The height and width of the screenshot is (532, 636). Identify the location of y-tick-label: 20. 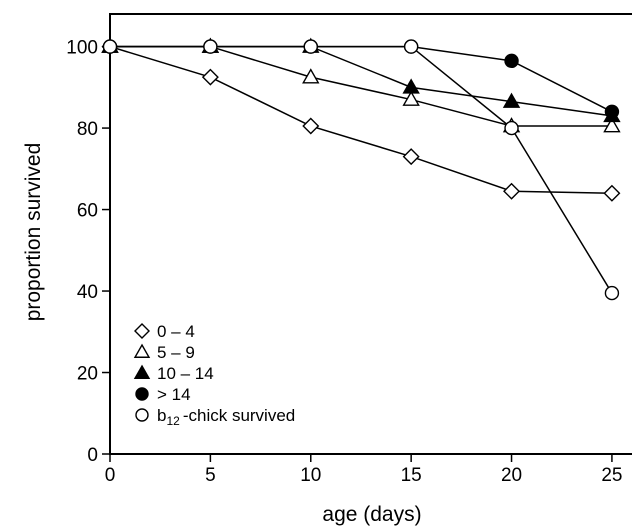
(87, 374).